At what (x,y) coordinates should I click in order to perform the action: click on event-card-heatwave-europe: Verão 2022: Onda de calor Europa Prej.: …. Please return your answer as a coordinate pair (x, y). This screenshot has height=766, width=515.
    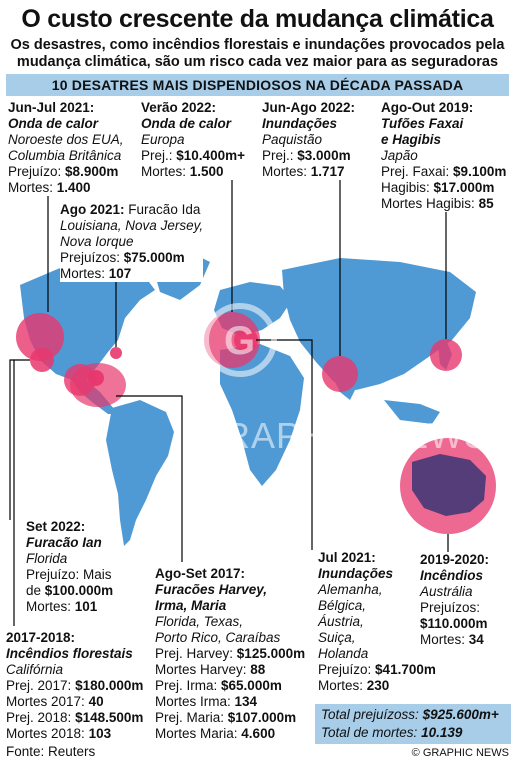
    Looking at the image, I should click on (193, 140).